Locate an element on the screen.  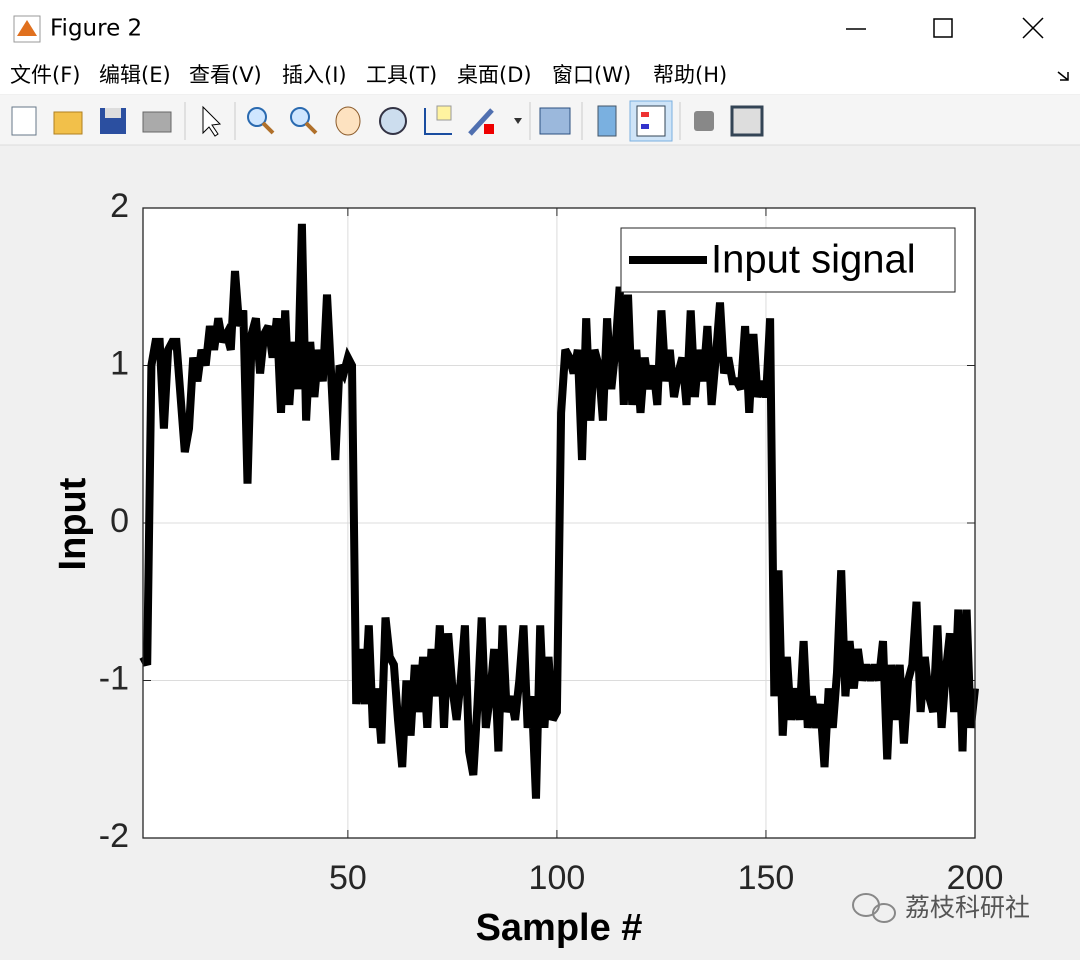
y-tick-label: -2 is located at coordinates (114, 836).